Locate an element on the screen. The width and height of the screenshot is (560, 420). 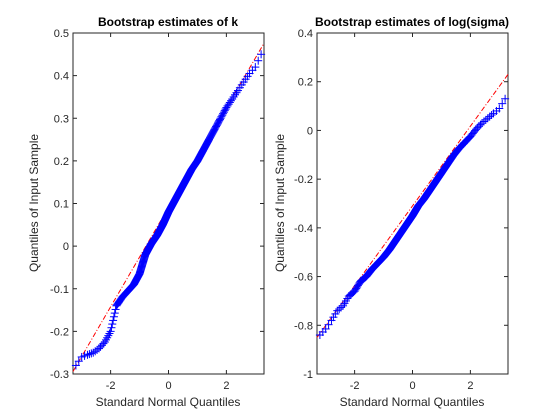
y-tick-label-k: -0.1 is located at coordinates (59, 290).